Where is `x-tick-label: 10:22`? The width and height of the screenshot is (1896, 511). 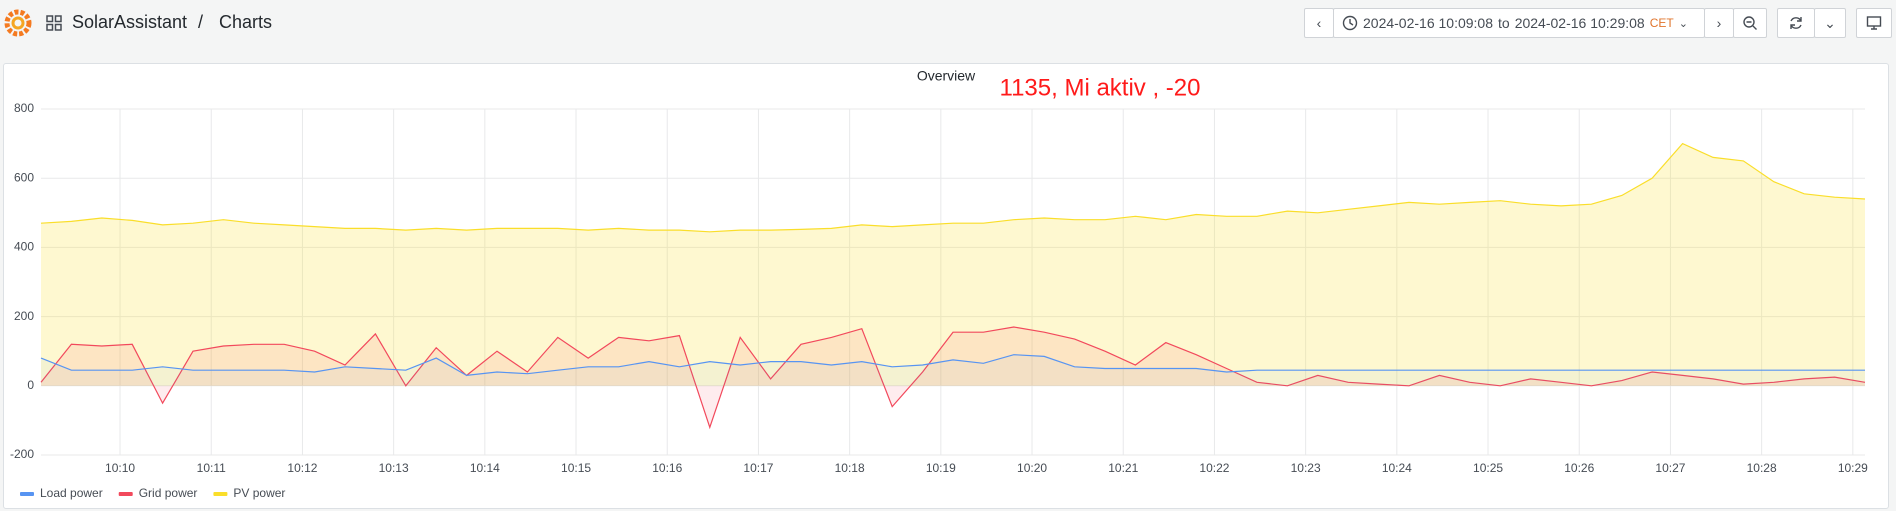
x-tick-label: 10:22 is located at coordinates (1214, 468).